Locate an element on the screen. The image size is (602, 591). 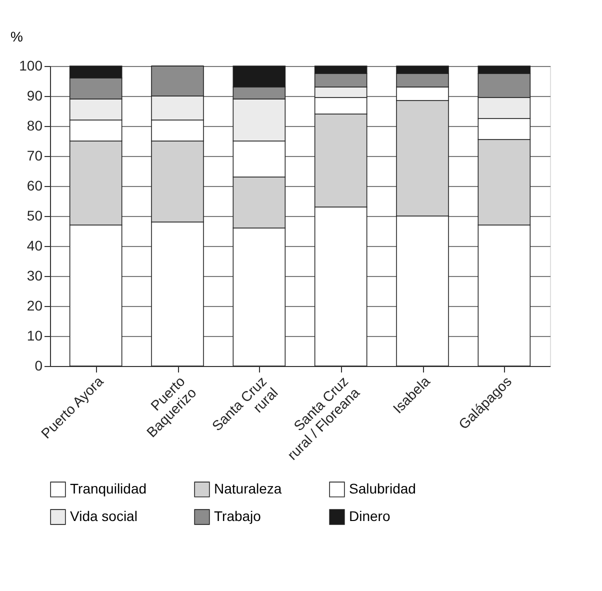
y-tick-label: 40 is located at coordinates (34, 246).